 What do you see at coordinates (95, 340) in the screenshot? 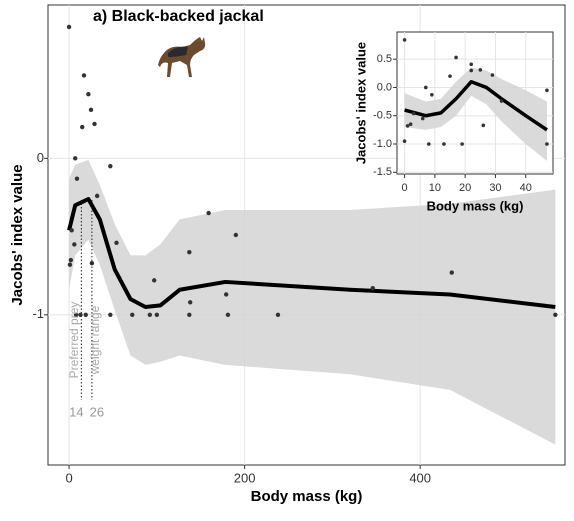
I see `annotation-text: weight range` at bounding box center [95, 340].